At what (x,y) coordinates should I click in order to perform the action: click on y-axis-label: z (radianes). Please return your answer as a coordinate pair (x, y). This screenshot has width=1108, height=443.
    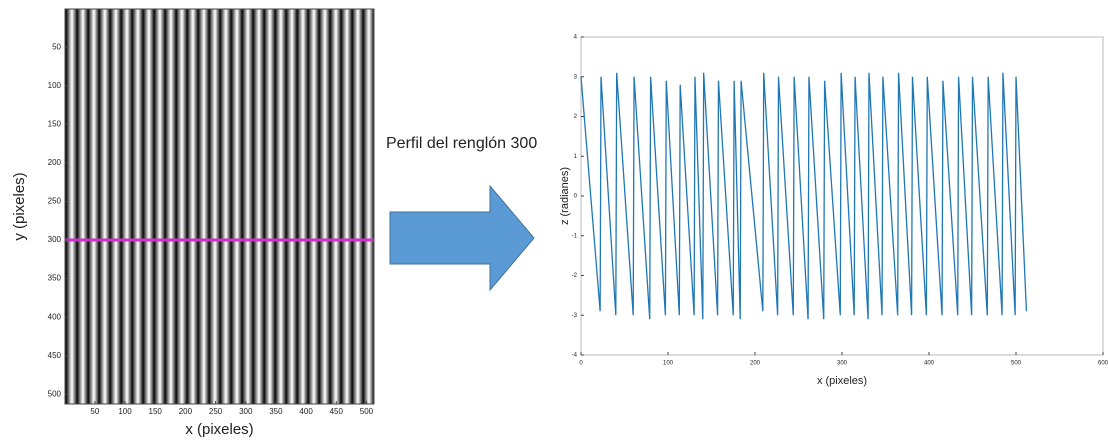
    Looking at the image, I should click on (565, 196).